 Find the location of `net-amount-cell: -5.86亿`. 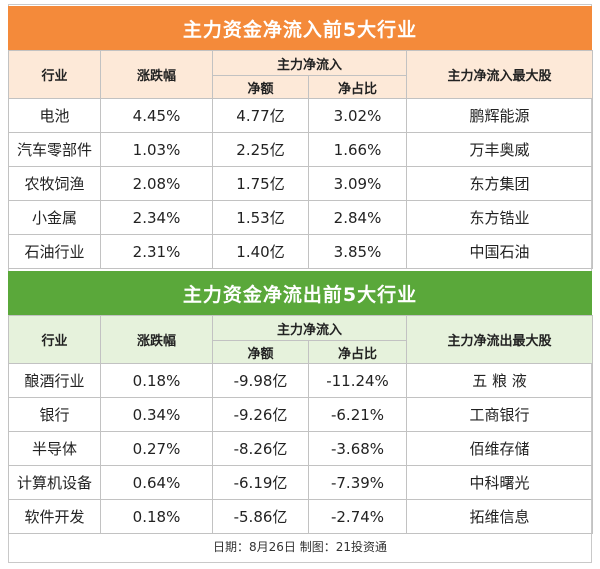

net-amount-cell: -5.86亿 is located at coordinates (260, 516).